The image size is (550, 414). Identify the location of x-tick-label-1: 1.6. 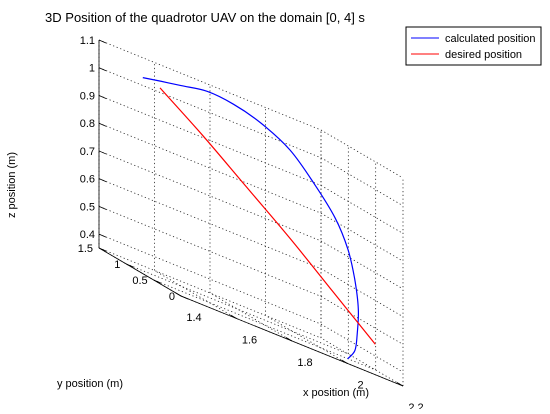
(249, 341).